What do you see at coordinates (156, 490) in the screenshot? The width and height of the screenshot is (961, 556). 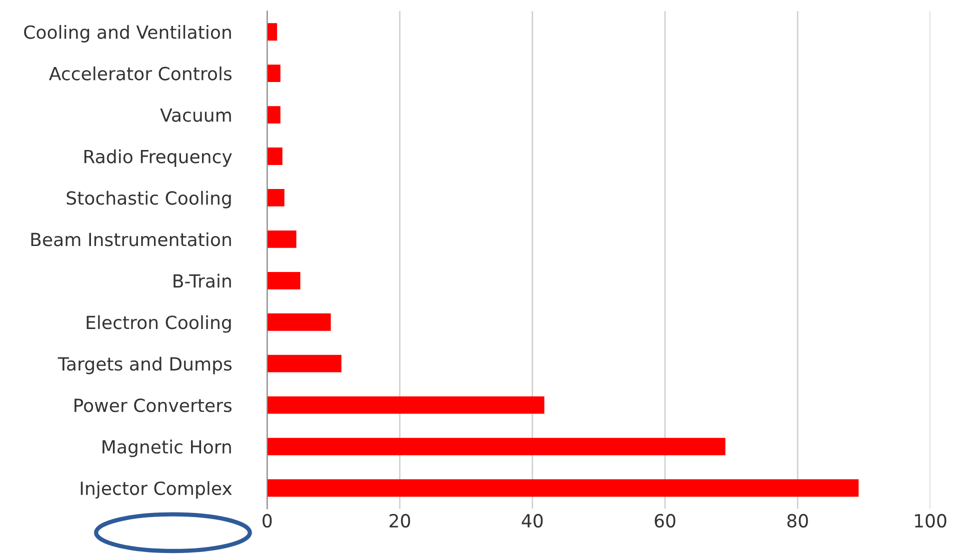 I see `y-tick-label: Injector Complex` at bounding box center [156, 490].